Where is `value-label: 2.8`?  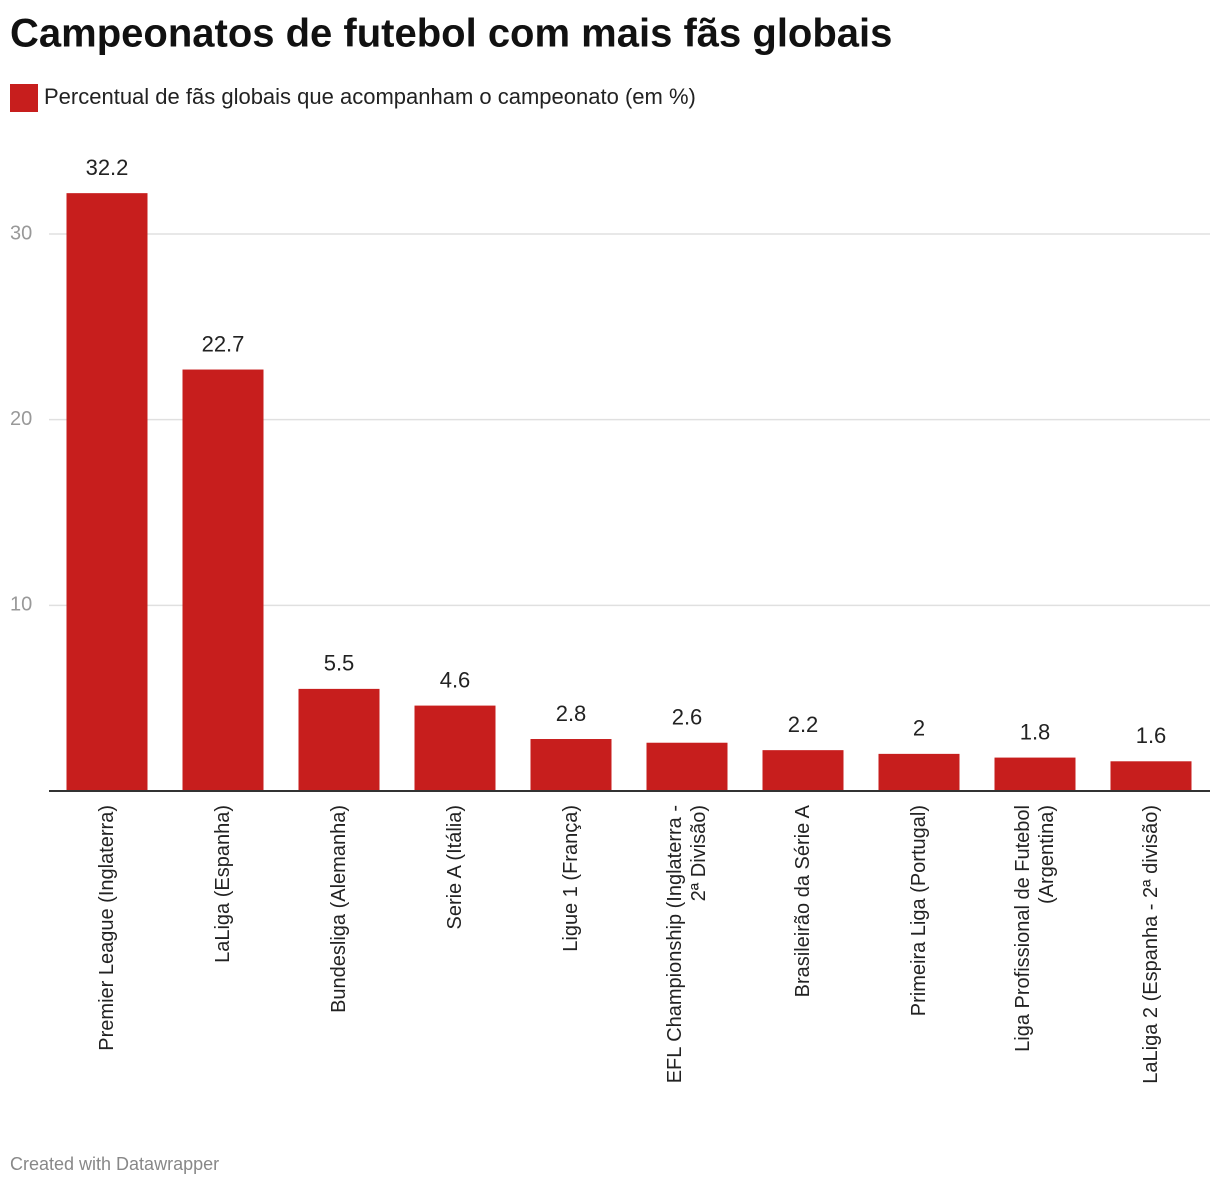
value-label: 2.8 is located at coordinates (571, 713).